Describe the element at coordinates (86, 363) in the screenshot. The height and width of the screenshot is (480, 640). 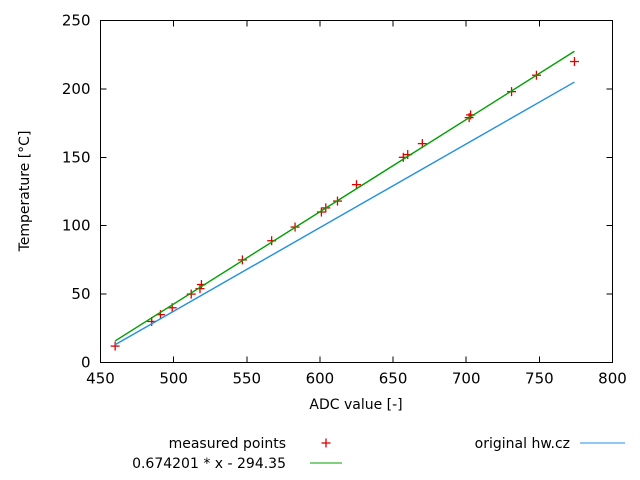
I see `y-tick-label: 0` at that location.